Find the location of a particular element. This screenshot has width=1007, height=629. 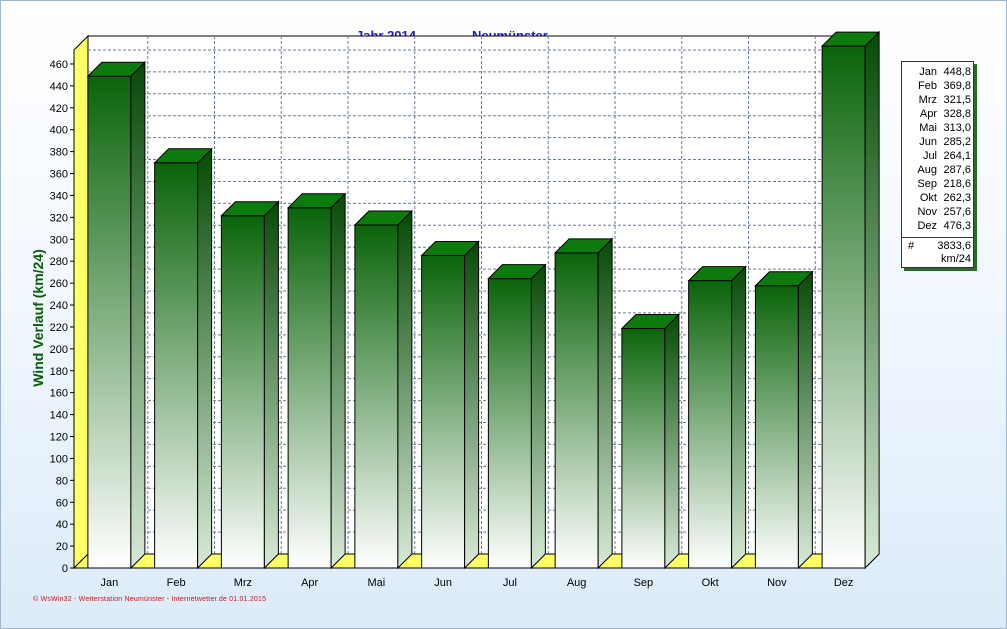

legend-row: Aug 287,6 is located at coordinates (937, 170).